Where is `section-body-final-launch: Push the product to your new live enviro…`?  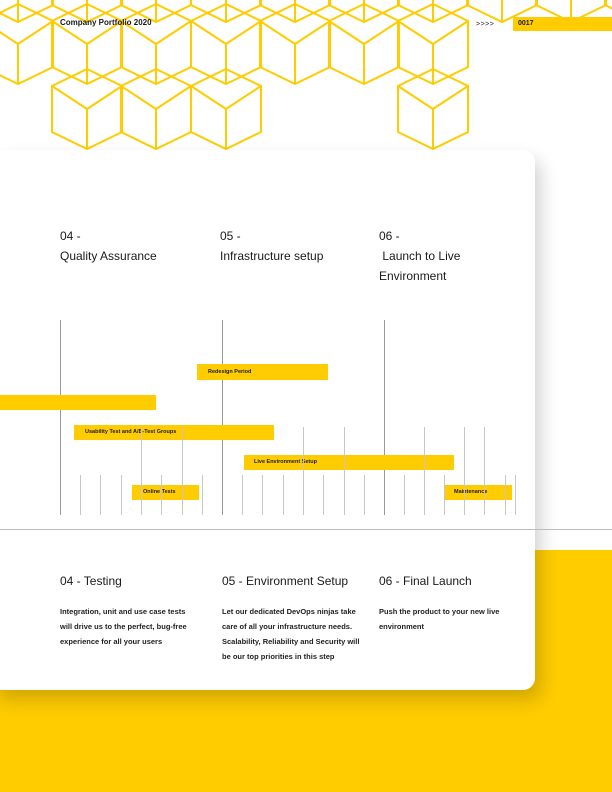
section-body-final-launch: Push the product to your new live enviro… is located at coordinates (439, 619).